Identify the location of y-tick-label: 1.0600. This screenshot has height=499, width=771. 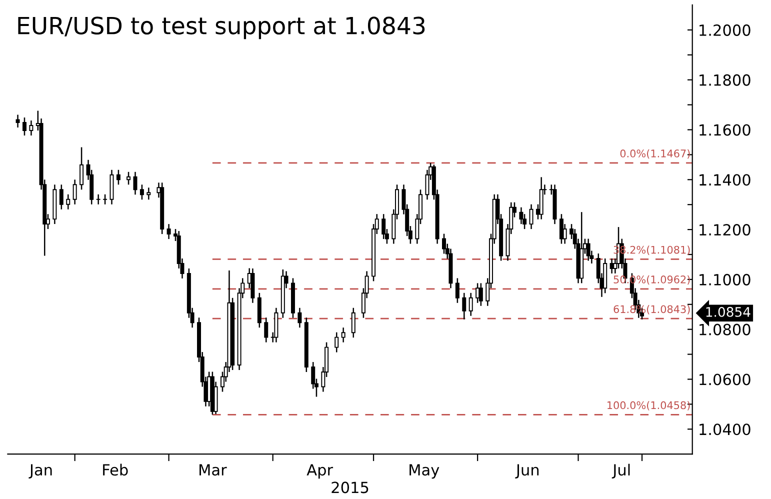
(725, 380).